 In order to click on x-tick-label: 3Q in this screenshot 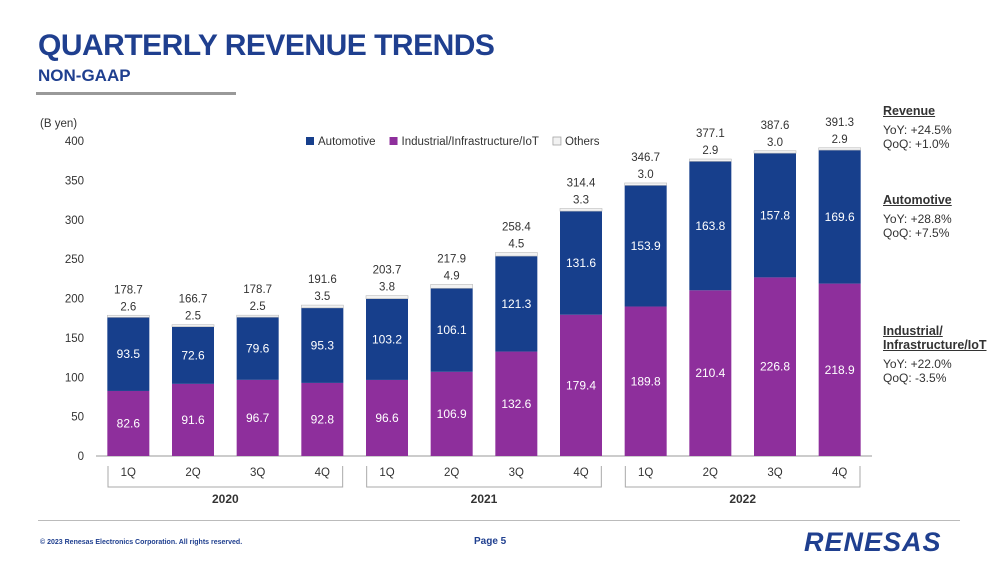, I will do `click(774, 473)`.